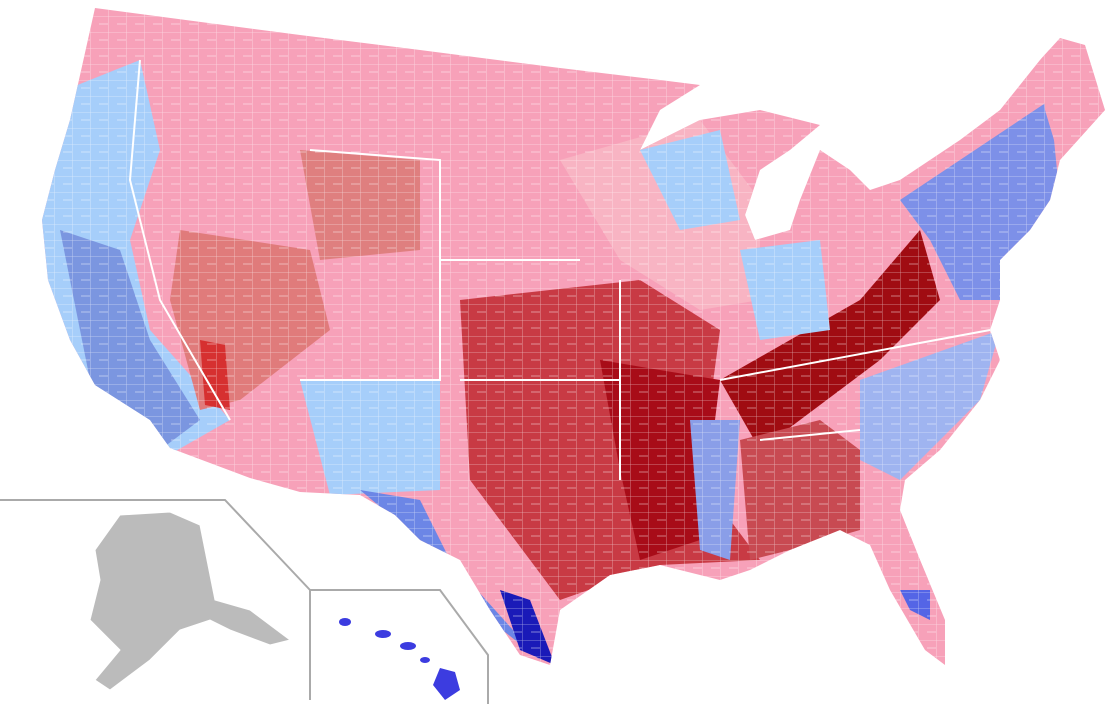 Image resolution: width=1110 pixels, height=704 pixels. What do you see at coordinates (155, 545) in the screenshot?
I see `alaska-inset-border` at bounding box center [155, 545].